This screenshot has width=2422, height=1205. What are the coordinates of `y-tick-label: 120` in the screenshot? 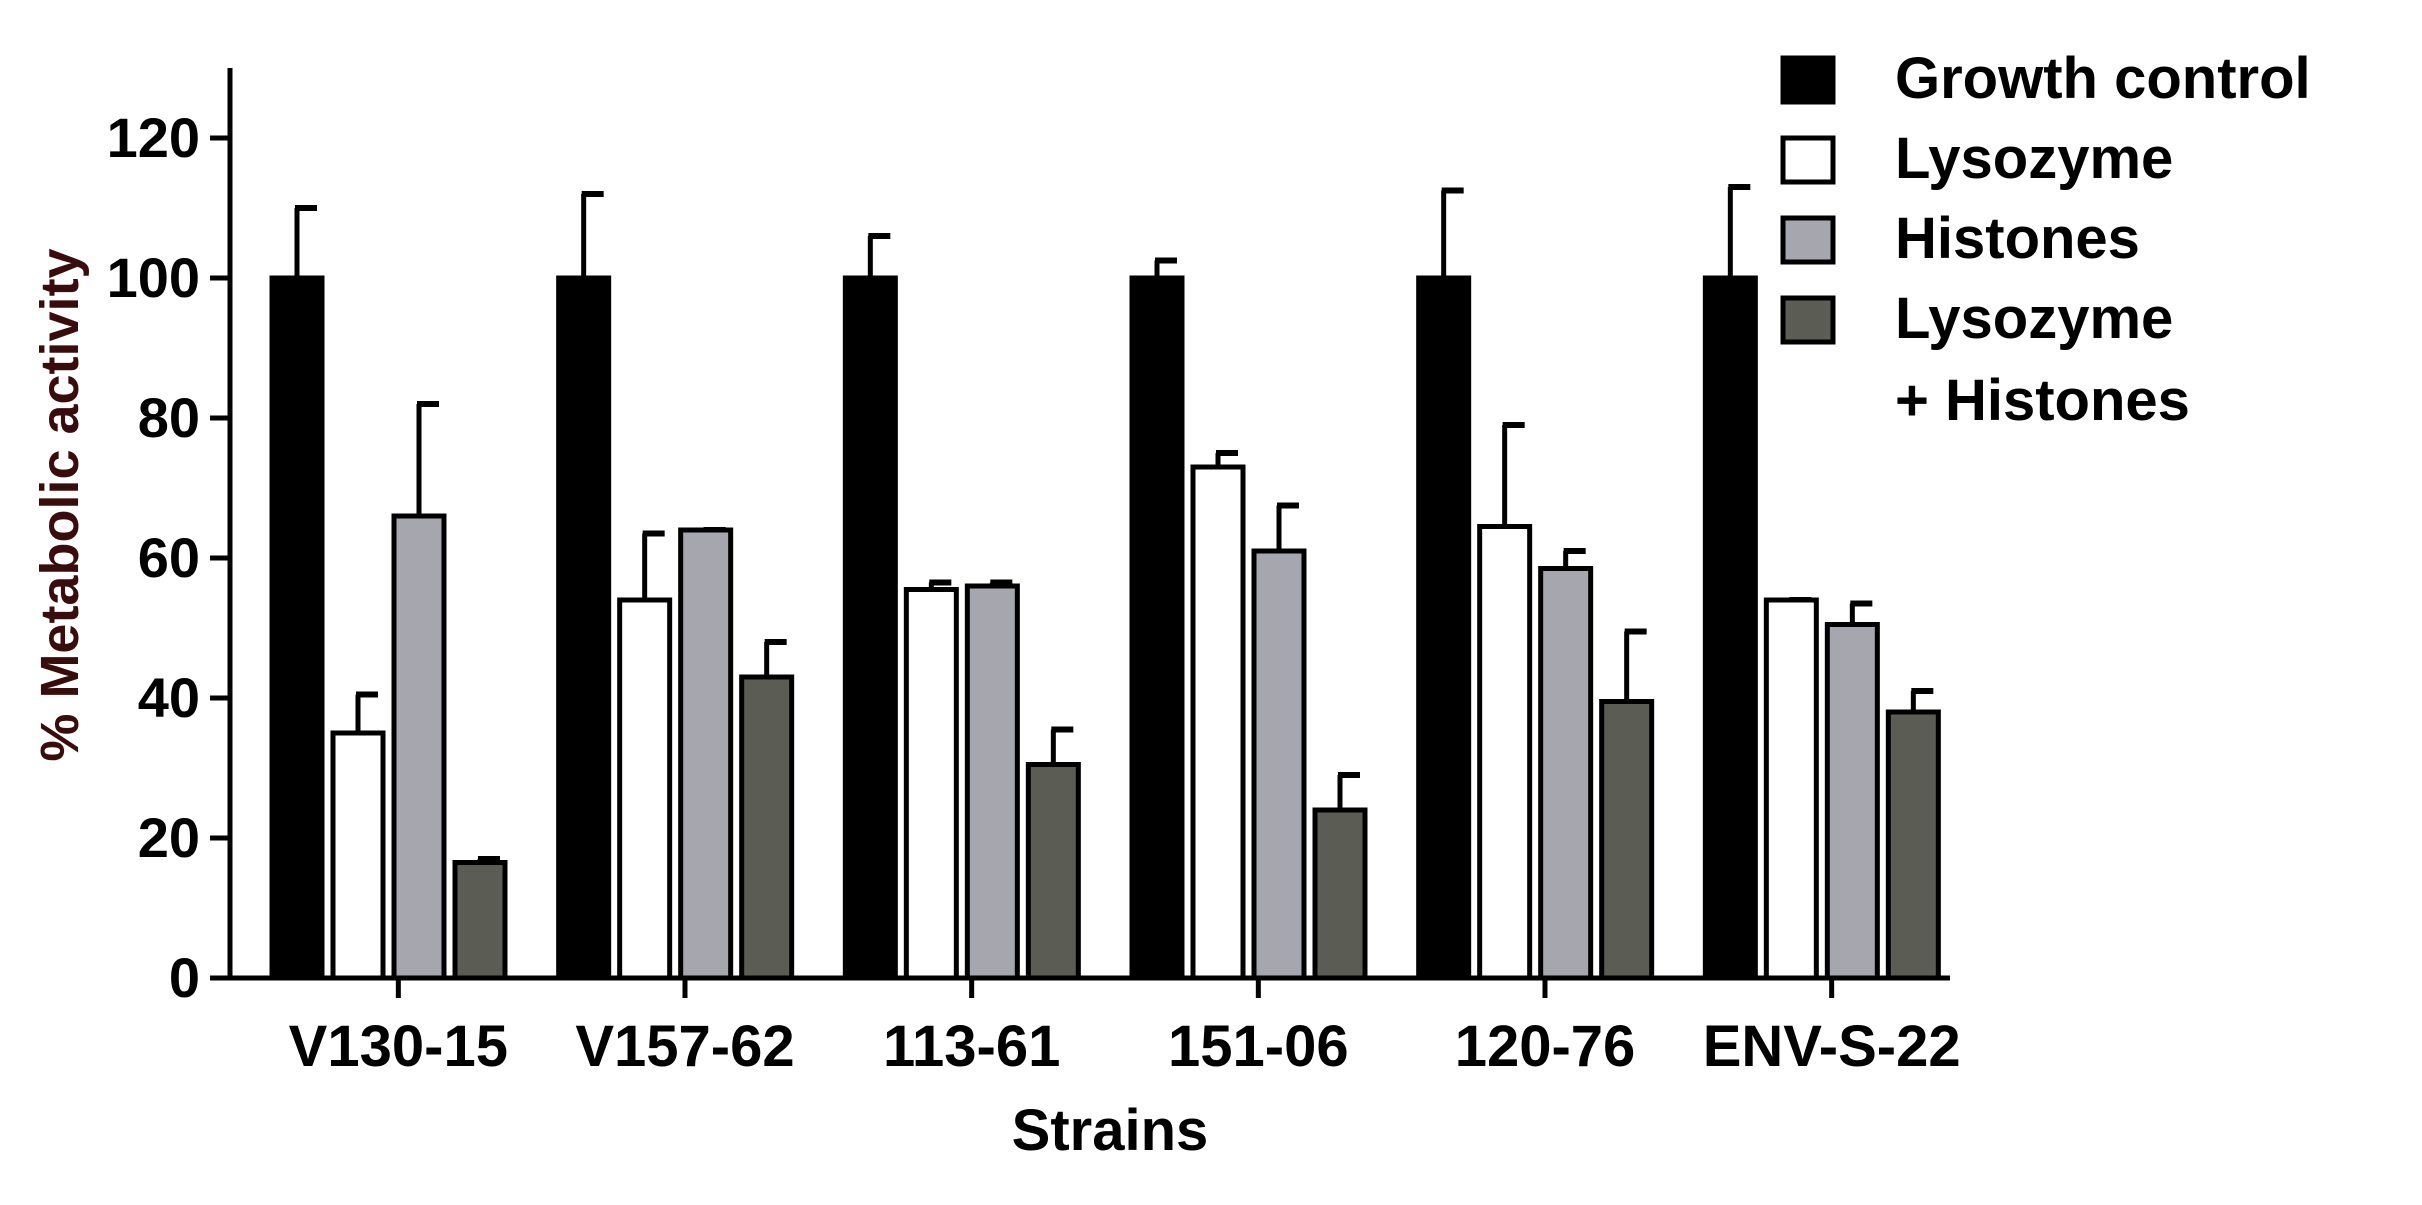 It's located at (153, 137).